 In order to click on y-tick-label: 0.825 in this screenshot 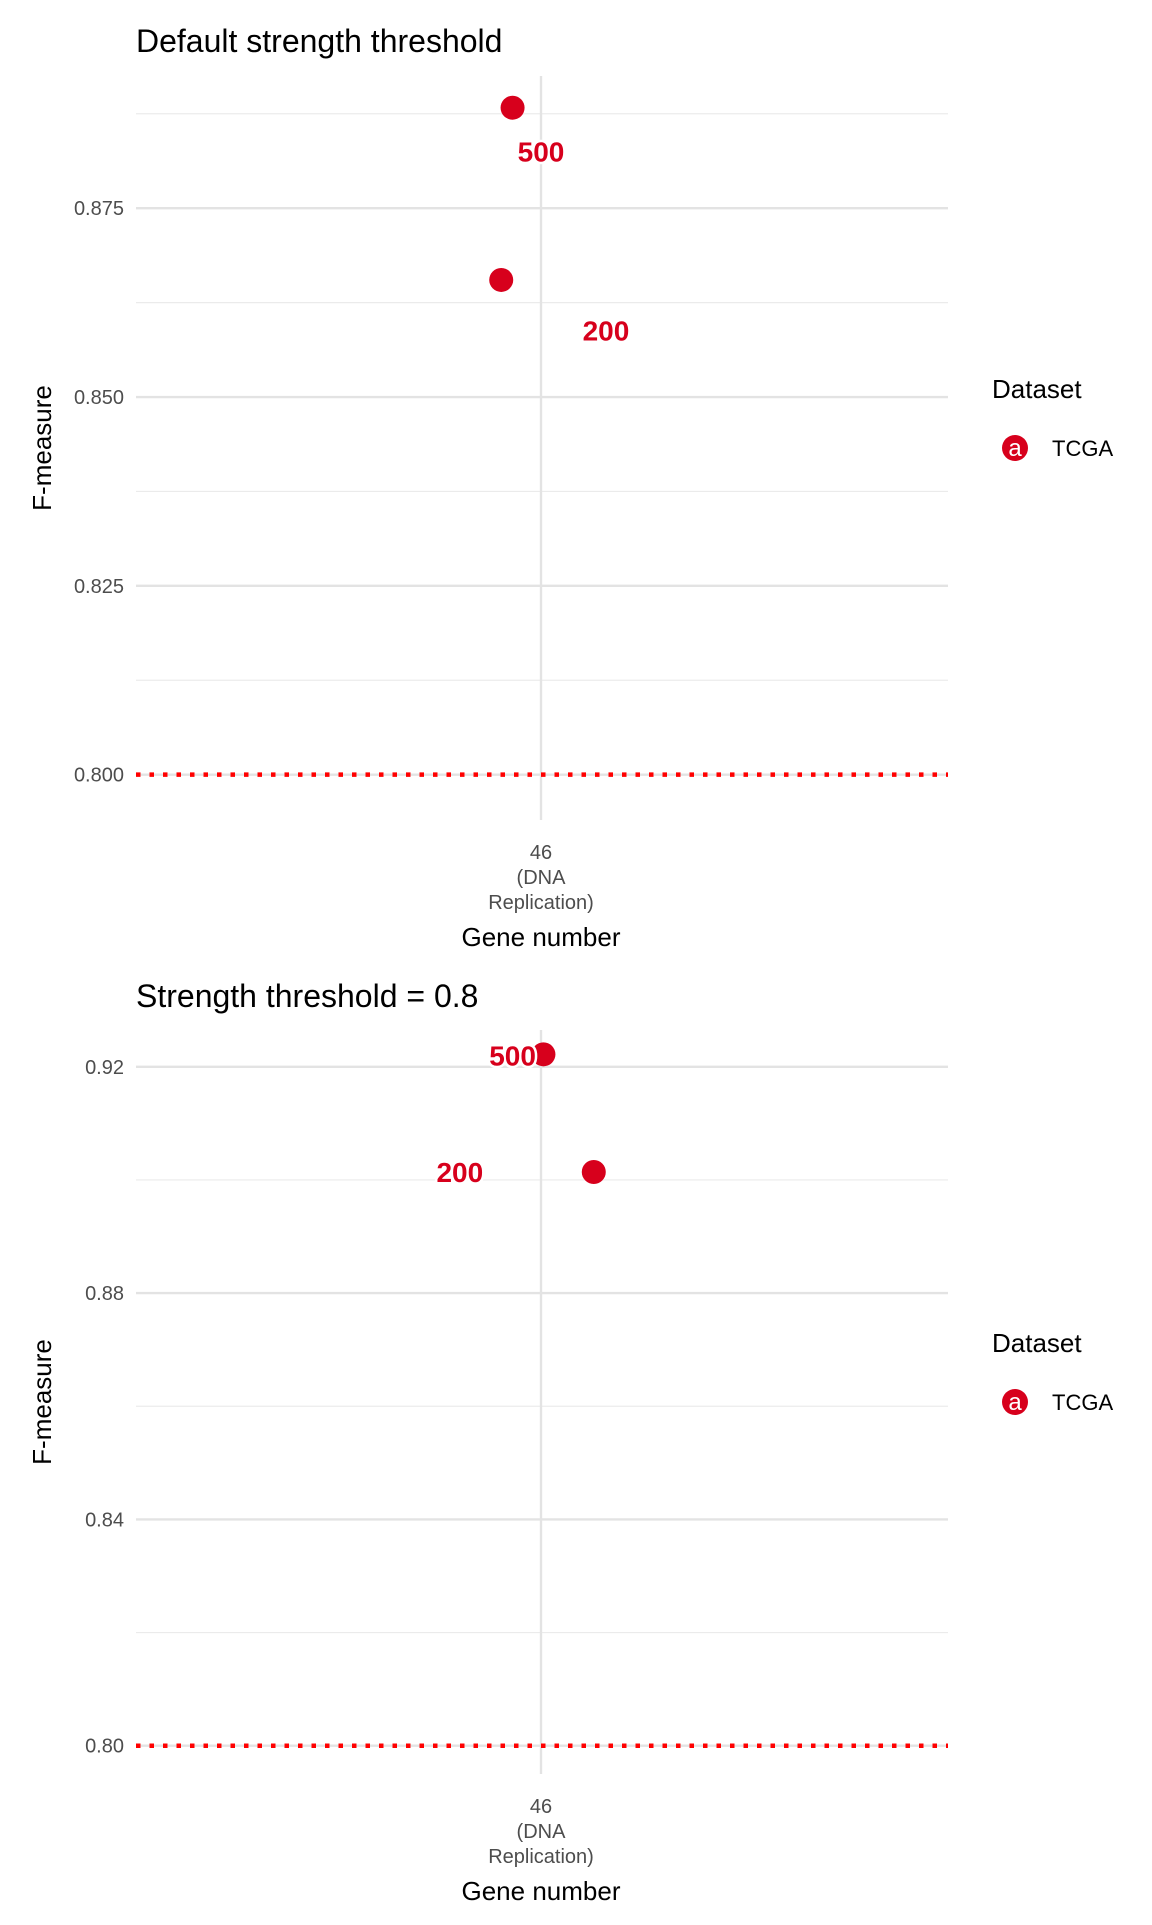, I will do `click(99, 587)`.